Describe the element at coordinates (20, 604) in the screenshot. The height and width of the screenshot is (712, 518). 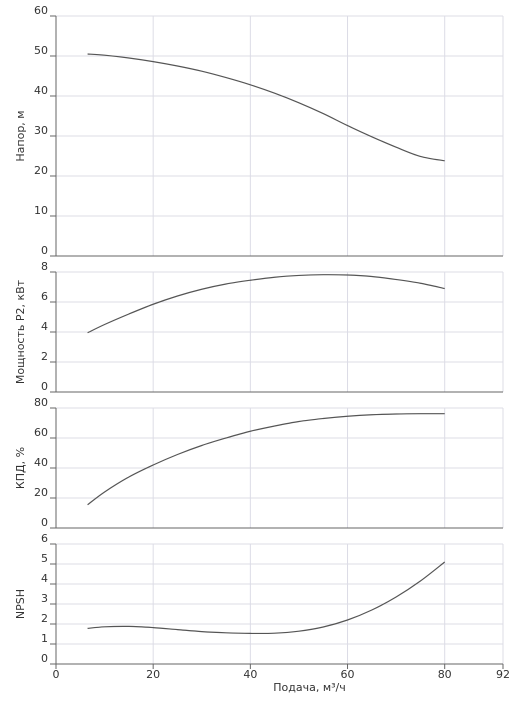
I see `y-axis-title: NPSH` at that location.